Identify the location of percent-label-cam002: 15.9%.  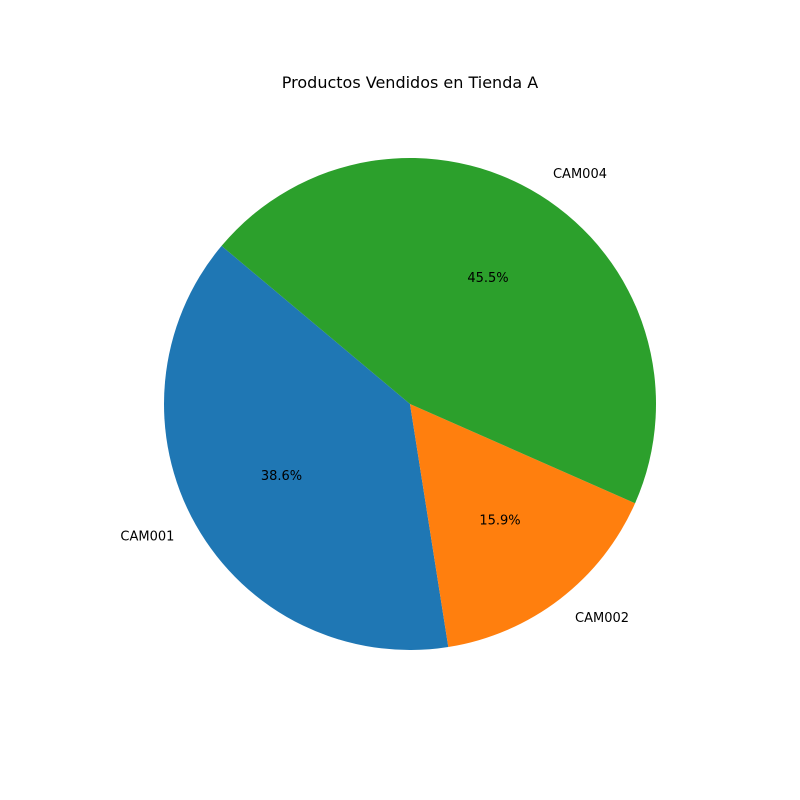
(499, 520).